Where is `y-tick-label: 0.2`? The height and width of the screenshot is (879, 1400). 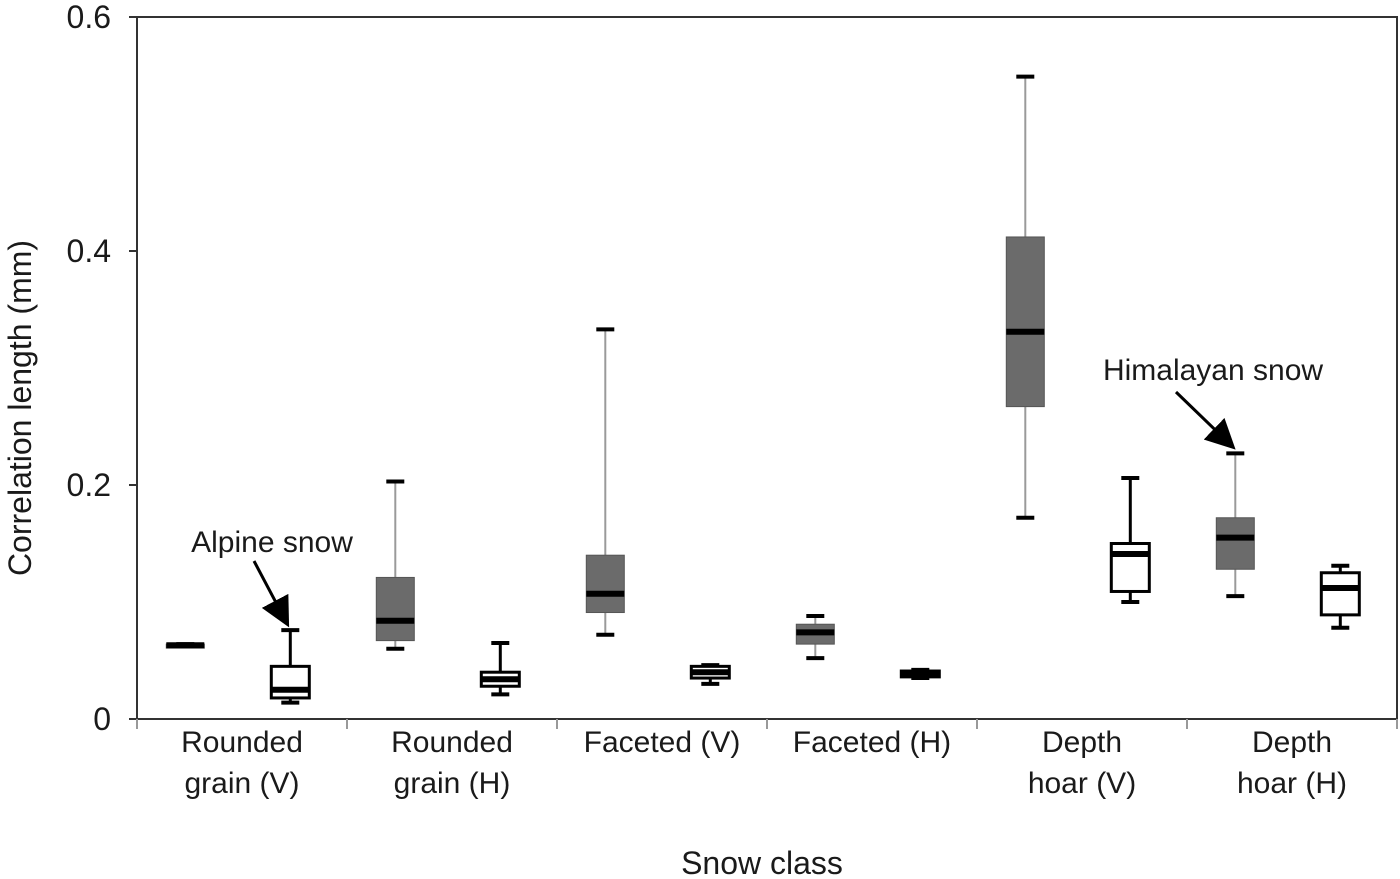
y-tick-label: 0.2 is located at coordinates (89, 485).